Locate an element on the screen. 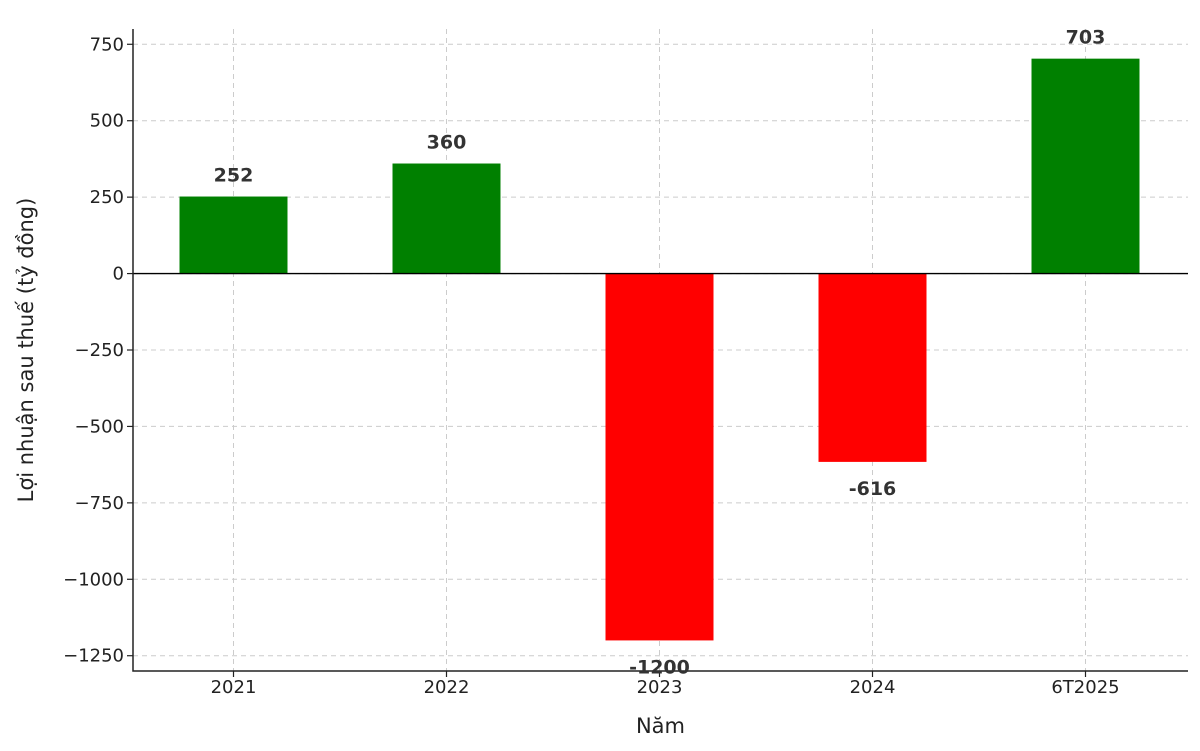 This screenshot has height=751, width=1200. y-tick-label: 0 is located at coordinates (118, 274).